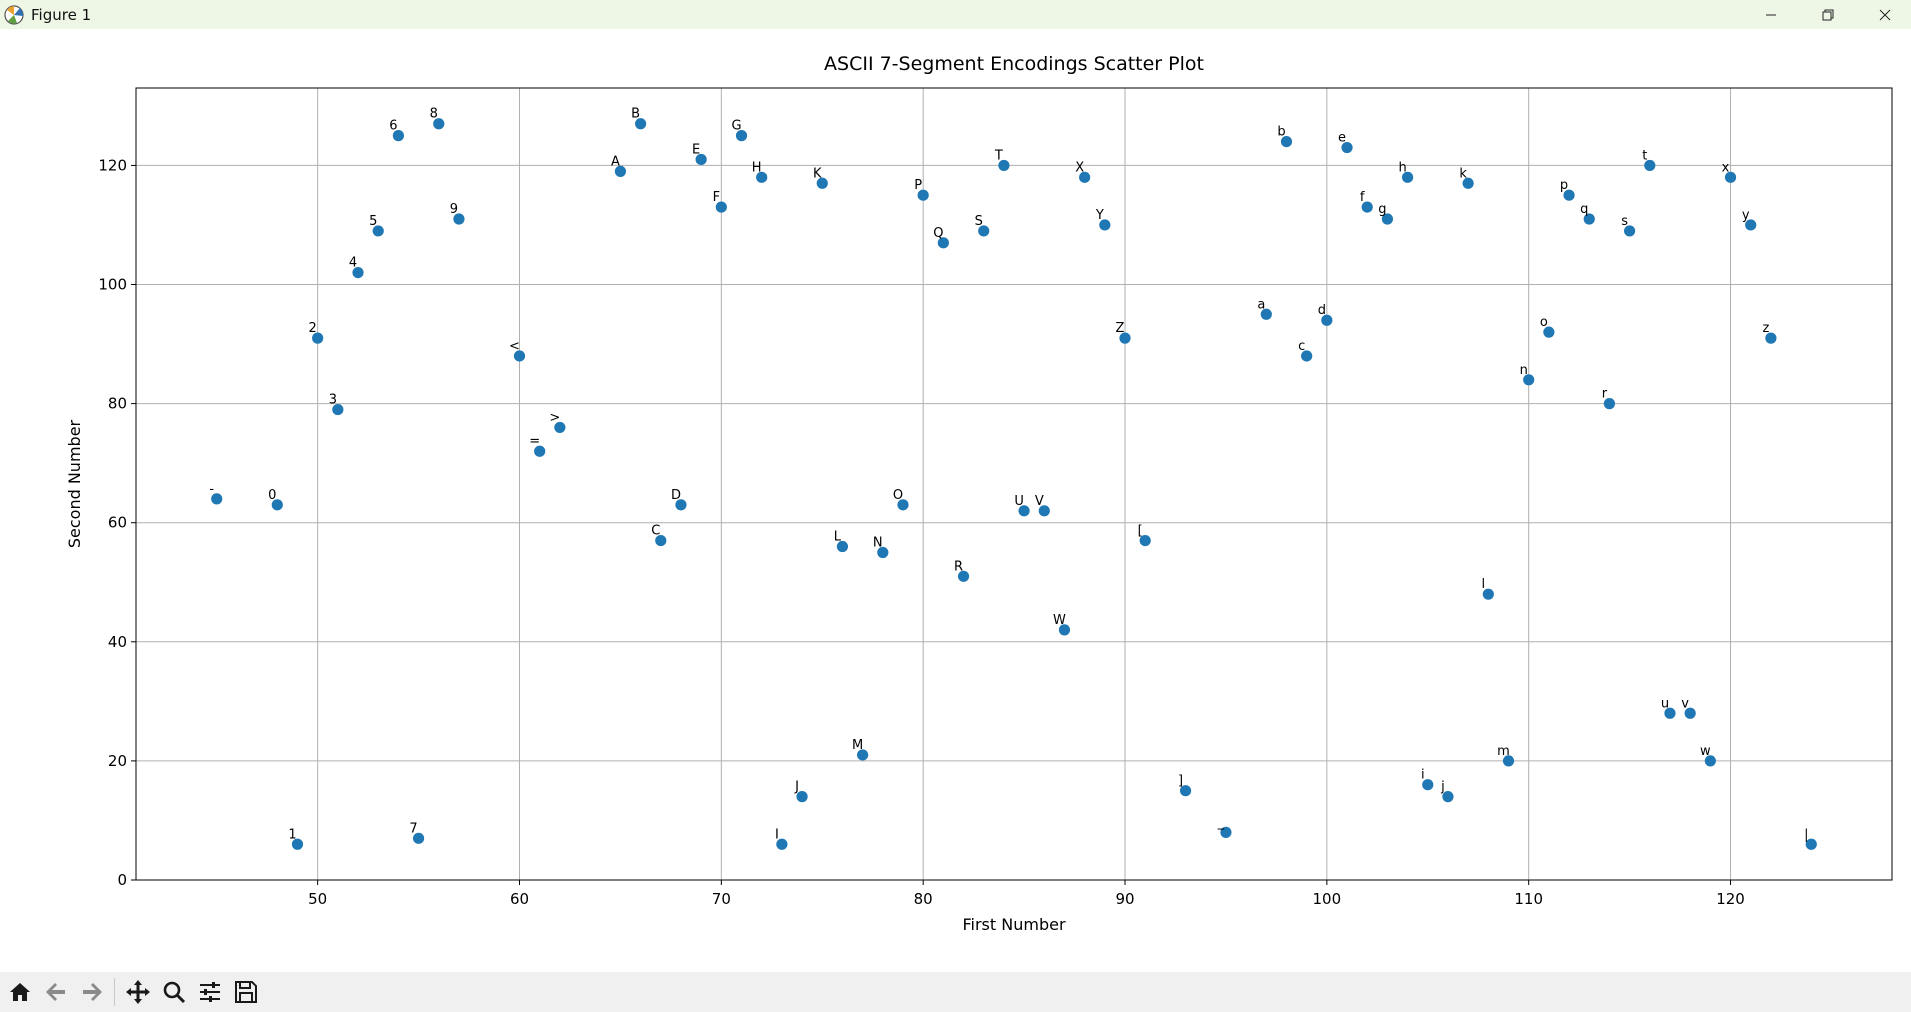 The image size is (1911, 1012). I want to click on point-label: T, so click(998, 155).